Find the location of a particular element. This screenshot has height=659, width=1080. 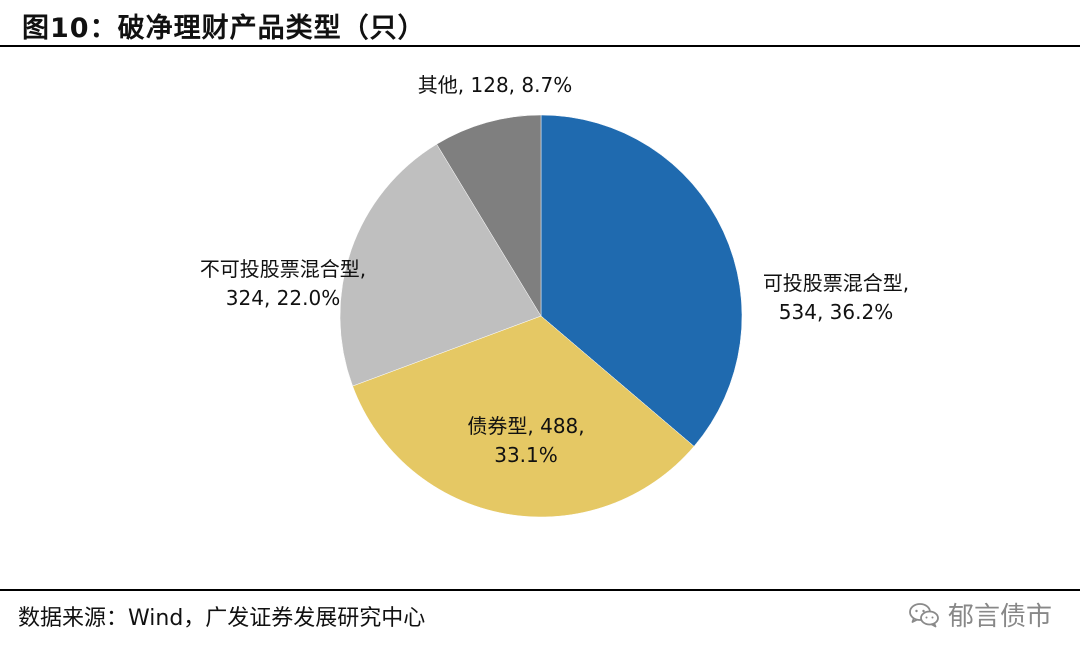

watermark: 郁言债市 is located at coordinates (980, 614).